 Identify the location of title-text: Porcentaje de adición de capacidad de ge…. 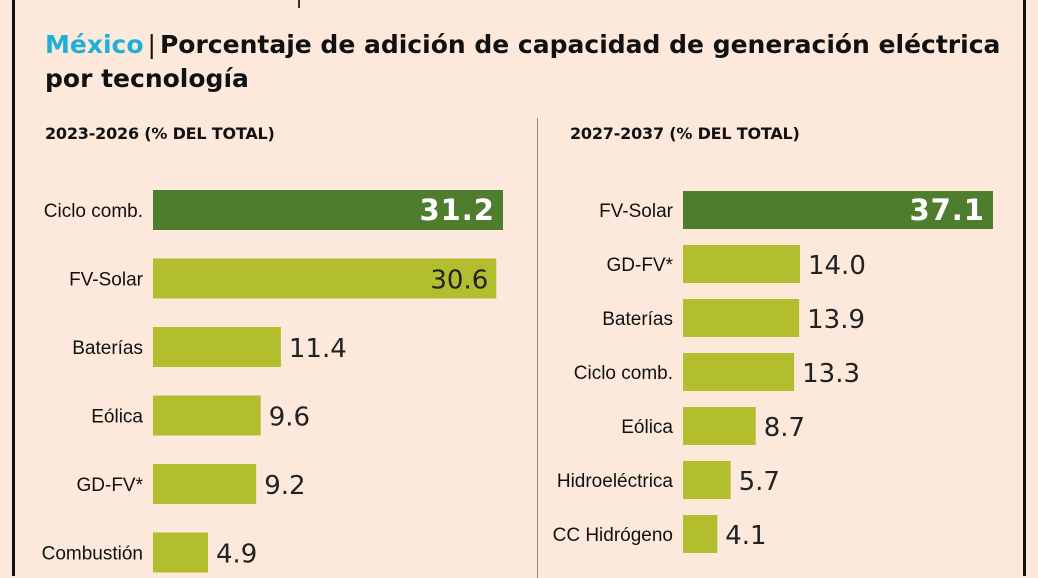
(523, 61).